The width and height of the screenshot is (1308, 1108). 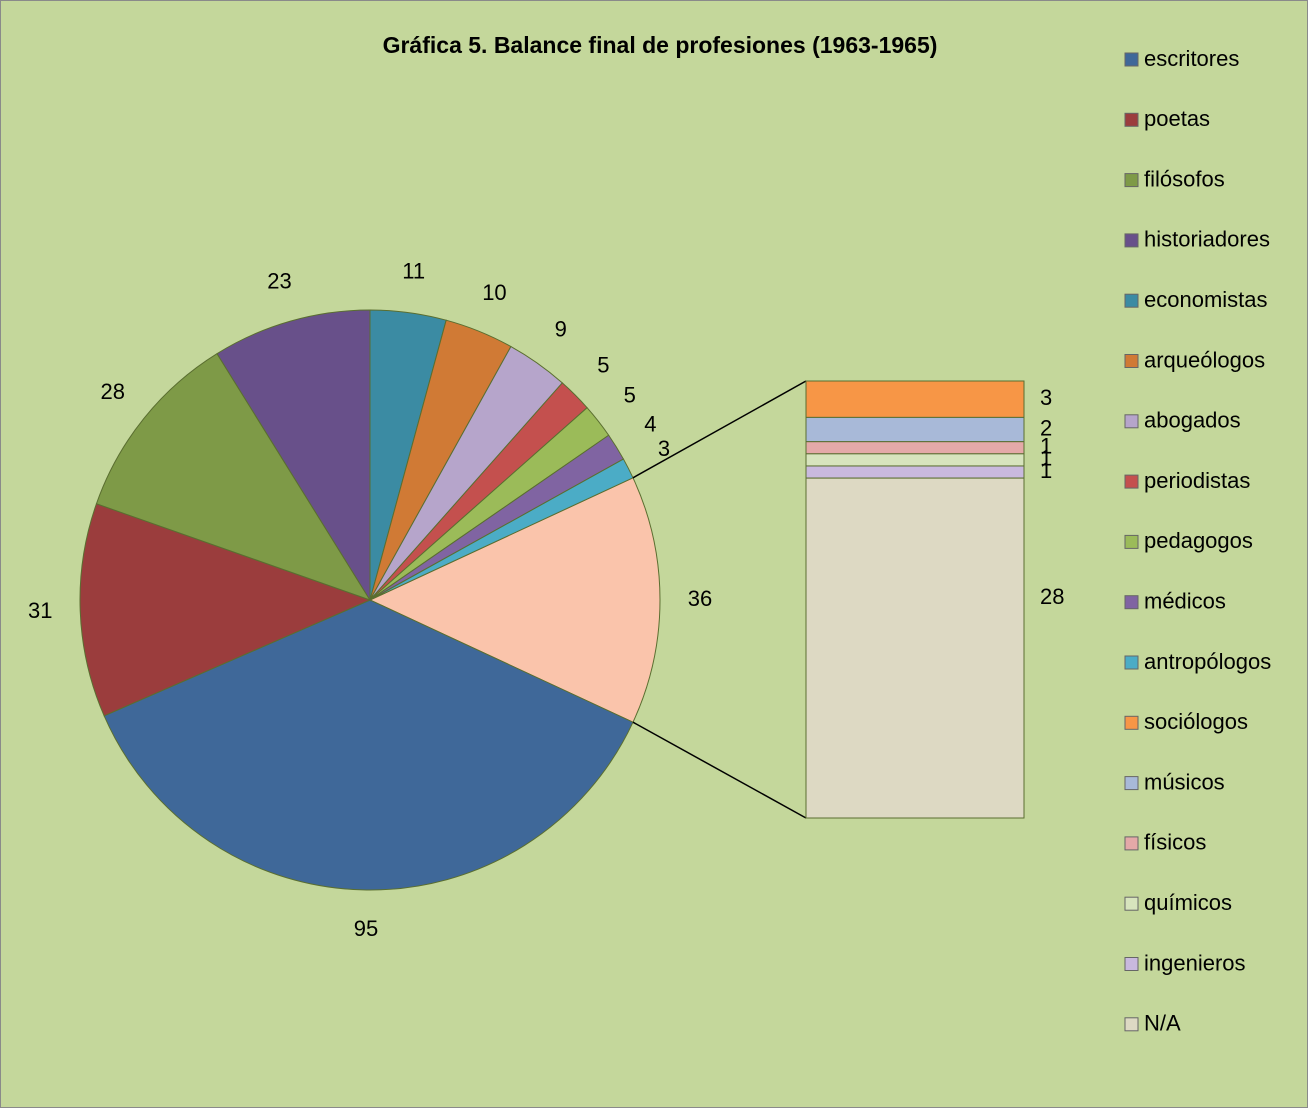 I want to click on legend-label: filósofos, so click(x=1184, y=178).